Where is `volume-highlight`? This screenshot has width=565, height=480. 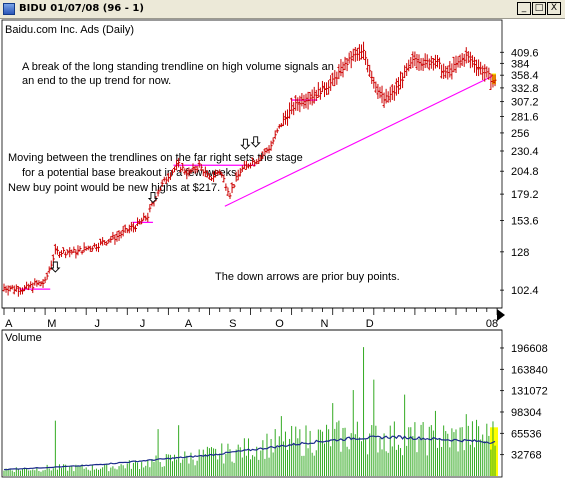 volume-highlight is located at coordinates (494, 451).